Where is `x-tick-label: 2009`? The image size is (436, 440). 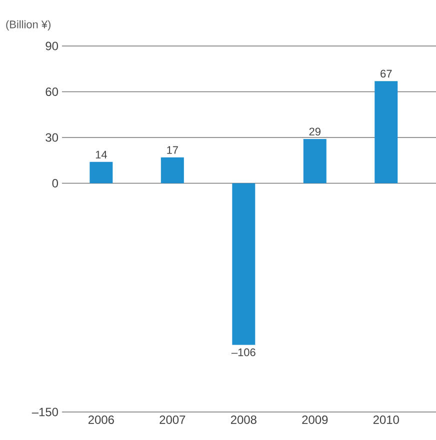
x-tick-label: 2009 is located at coordinates (315, 420).